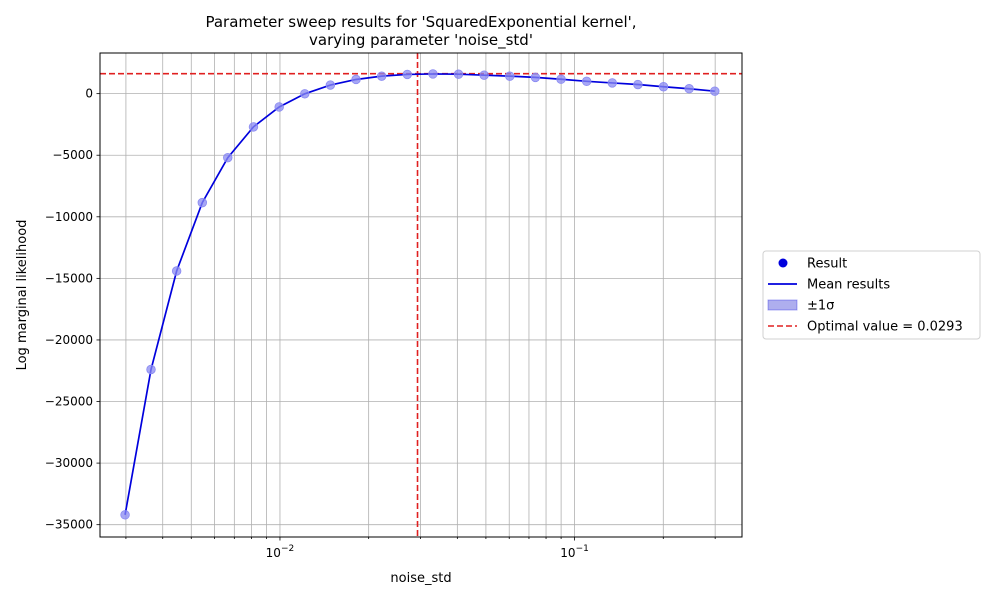 Image resolution: width=1000 pixels, height=600 pixels. I want to click on x-axis-label: noise_std, so click(420, 578).